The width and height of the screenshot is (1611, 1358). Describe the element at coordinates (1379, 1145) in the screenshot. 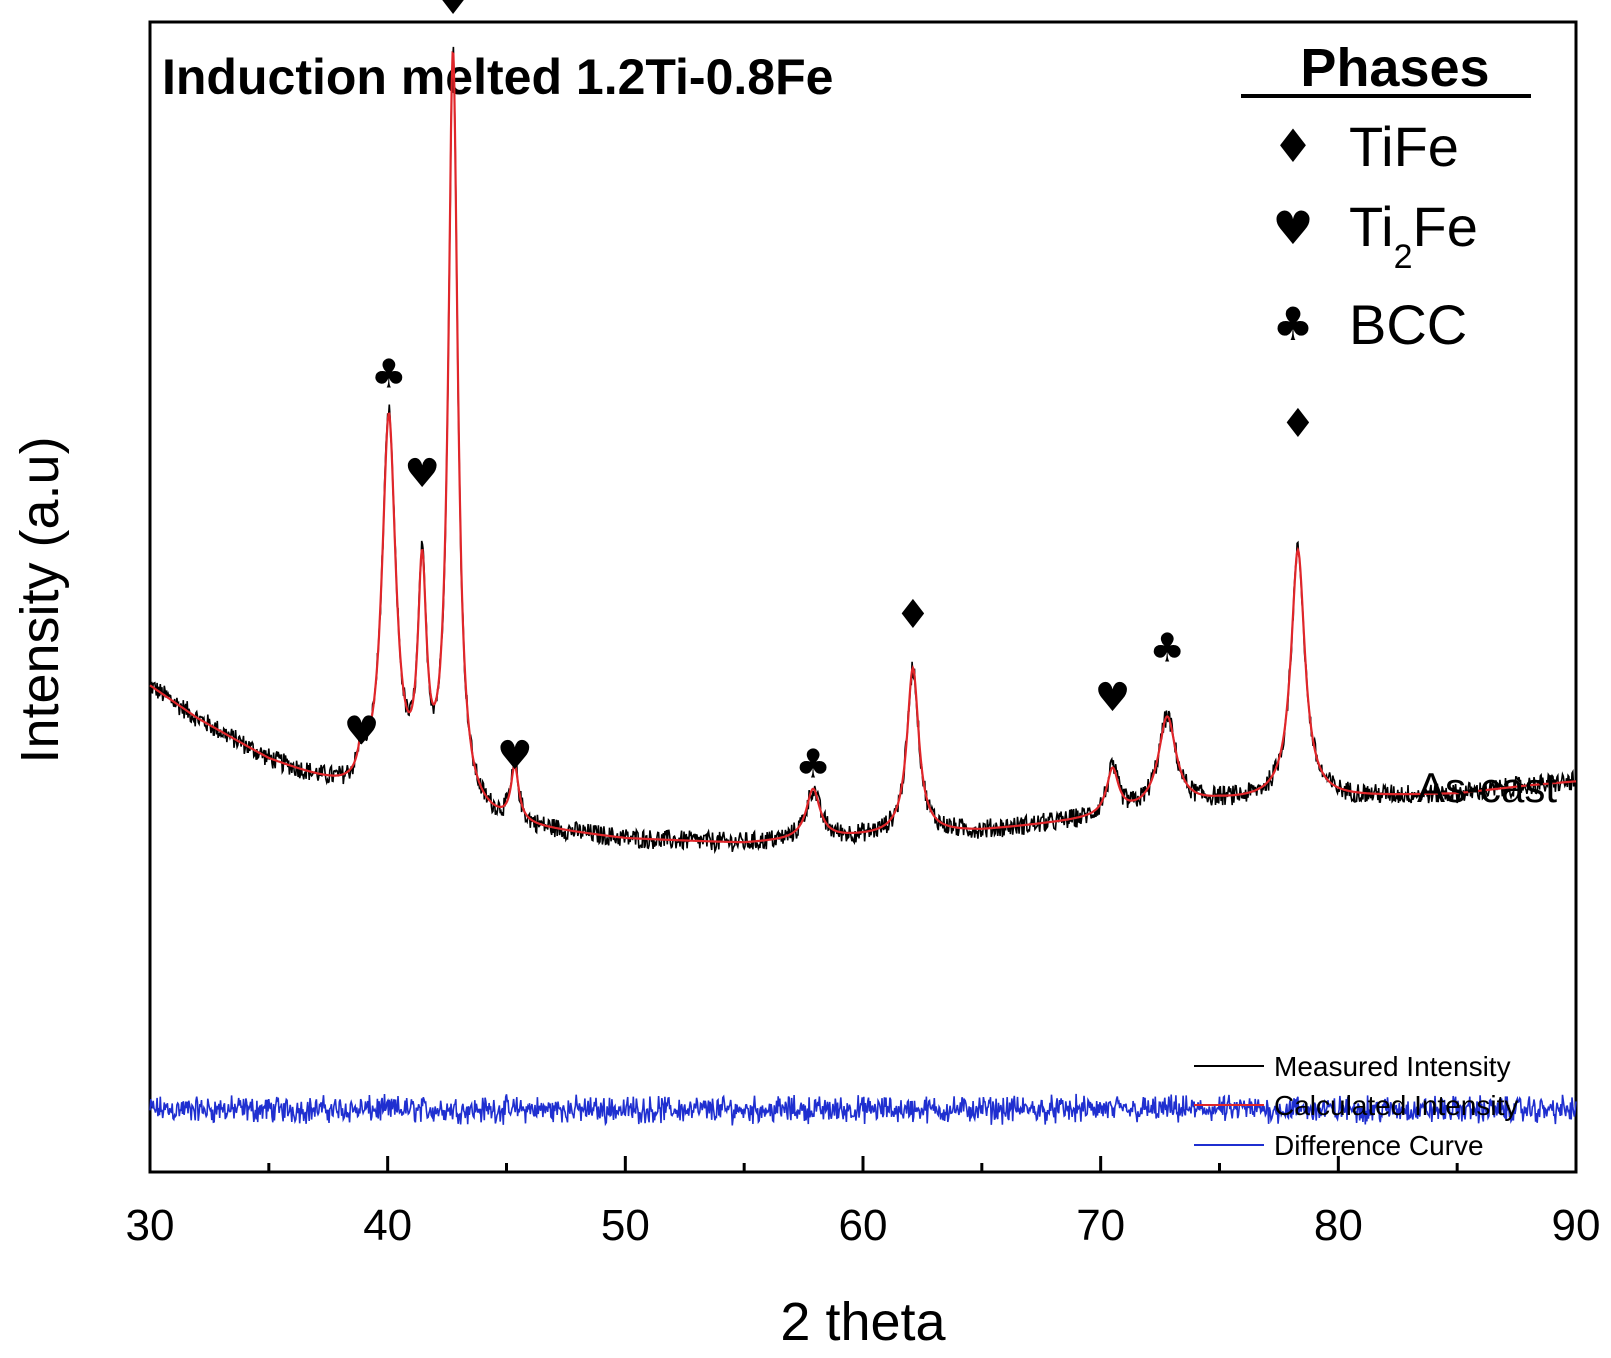

I see `legend-label-difference: Difference Curve` at that location.